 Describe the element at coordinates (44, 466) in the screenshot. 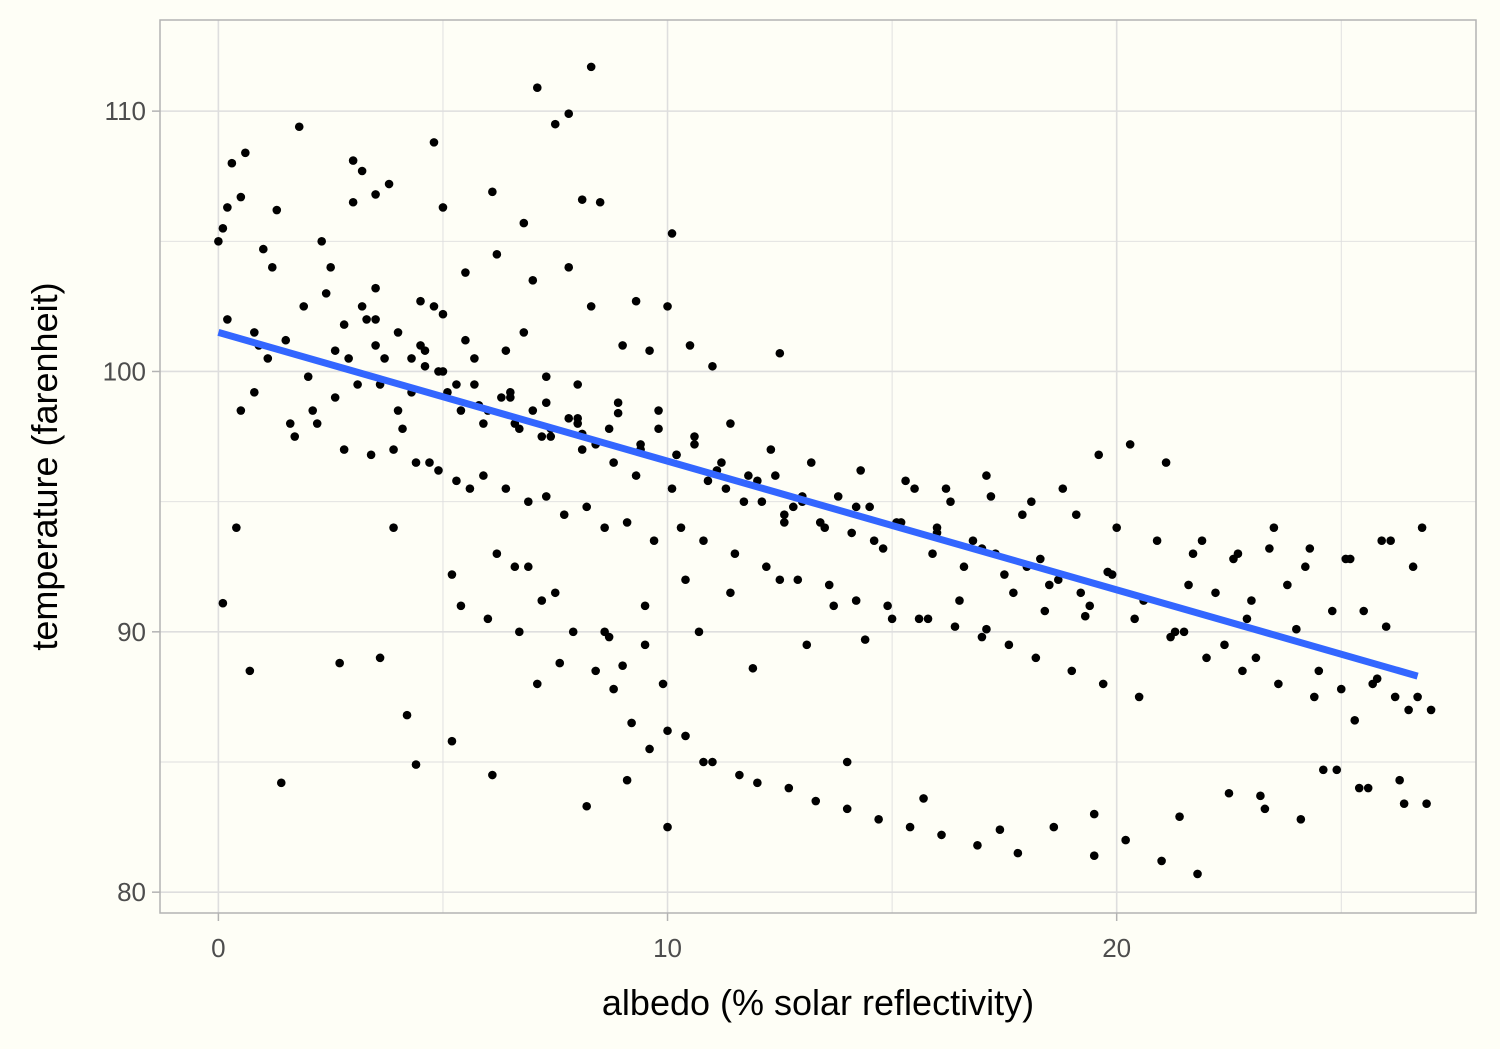

I see `y-axis-title: temperature (farenheit)` at that location.